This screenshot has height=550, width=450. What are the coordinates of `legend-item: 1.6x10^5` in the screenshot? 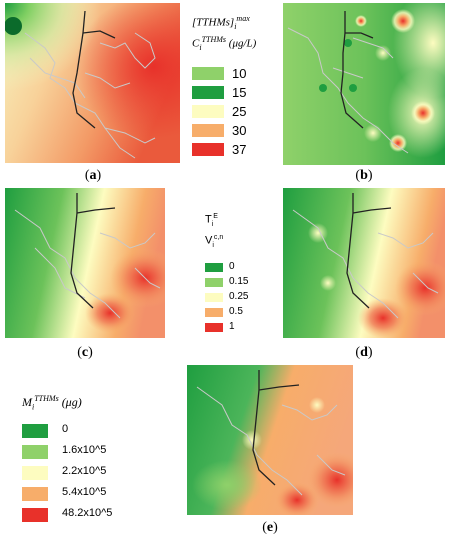 It's located at (92, 452).